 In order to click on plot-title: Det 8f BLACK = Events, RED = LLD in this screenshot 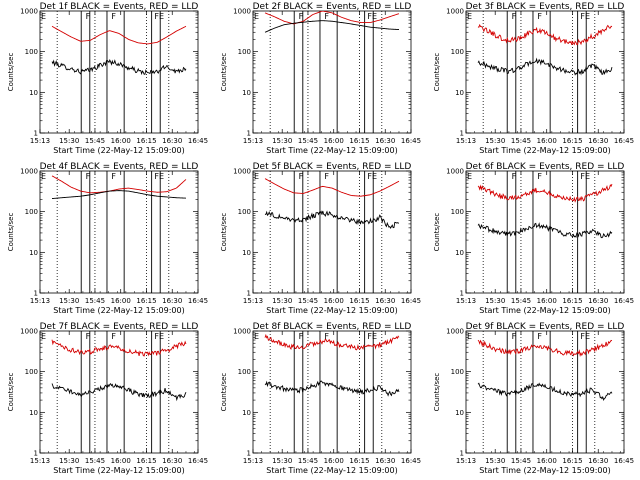, I will do `click(332, 327)`.